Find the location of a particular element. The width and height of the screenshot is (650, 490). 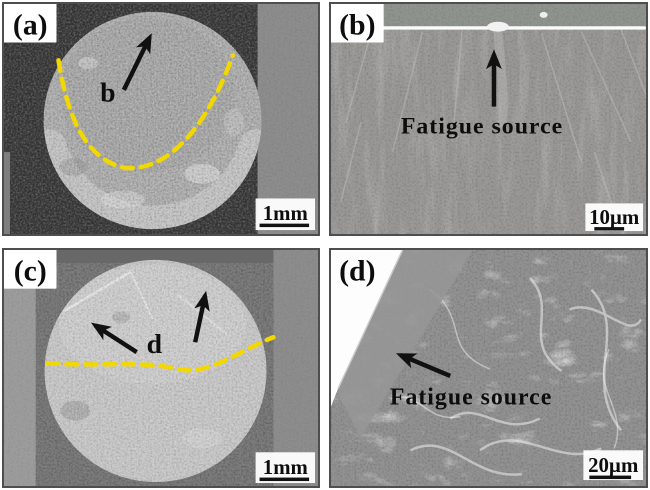

scale-bar-d: 20µm is located at coordinates (613, 465).